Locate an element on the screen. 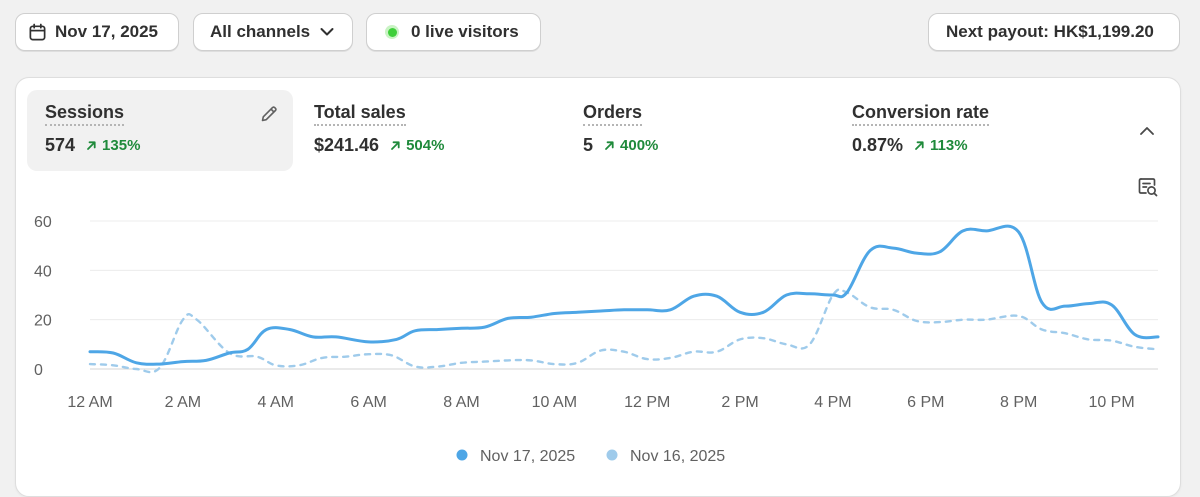 This screenshot has height=497, width=1200. live-visitors-label: 0 live visitors is located at coordinates (465, 31).